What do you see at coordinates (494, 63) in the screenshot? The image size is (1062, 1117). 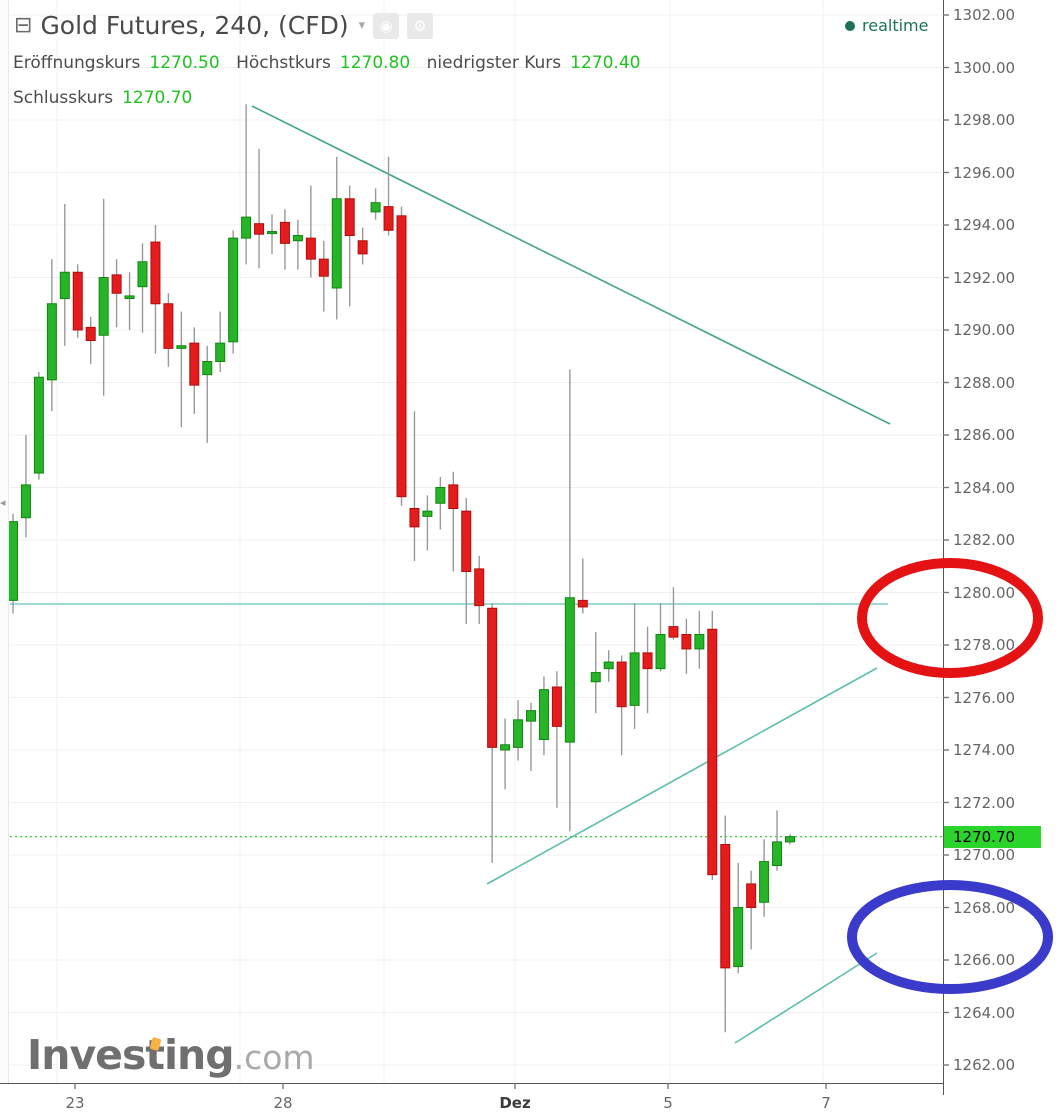 I see `low-label: niedrigster Kurs` at bounding box center [494, 63].